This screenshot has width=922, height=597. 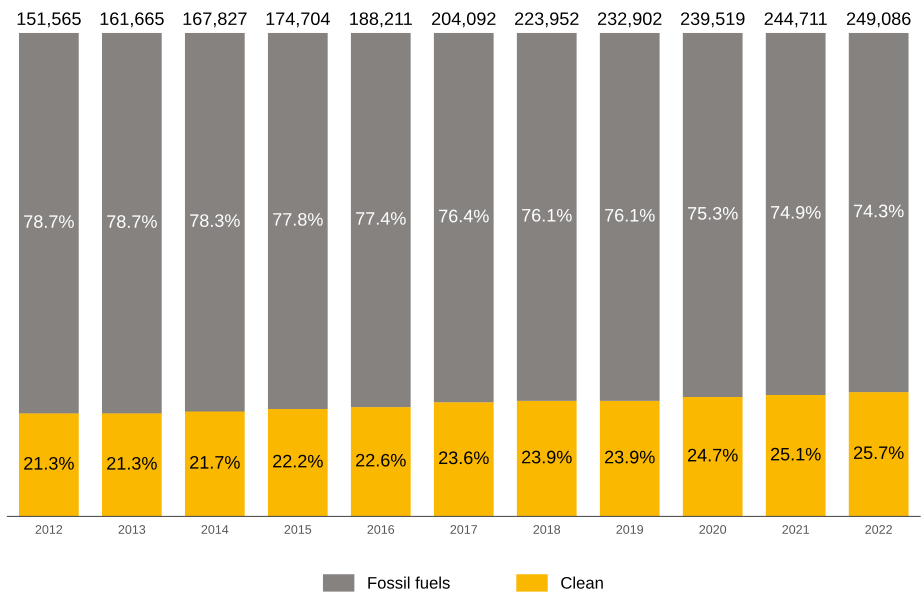 What do you see at coordinates (298, 219) in the screenshot?
I see `data-label: 77.8%` at bounding box center [298, 219].